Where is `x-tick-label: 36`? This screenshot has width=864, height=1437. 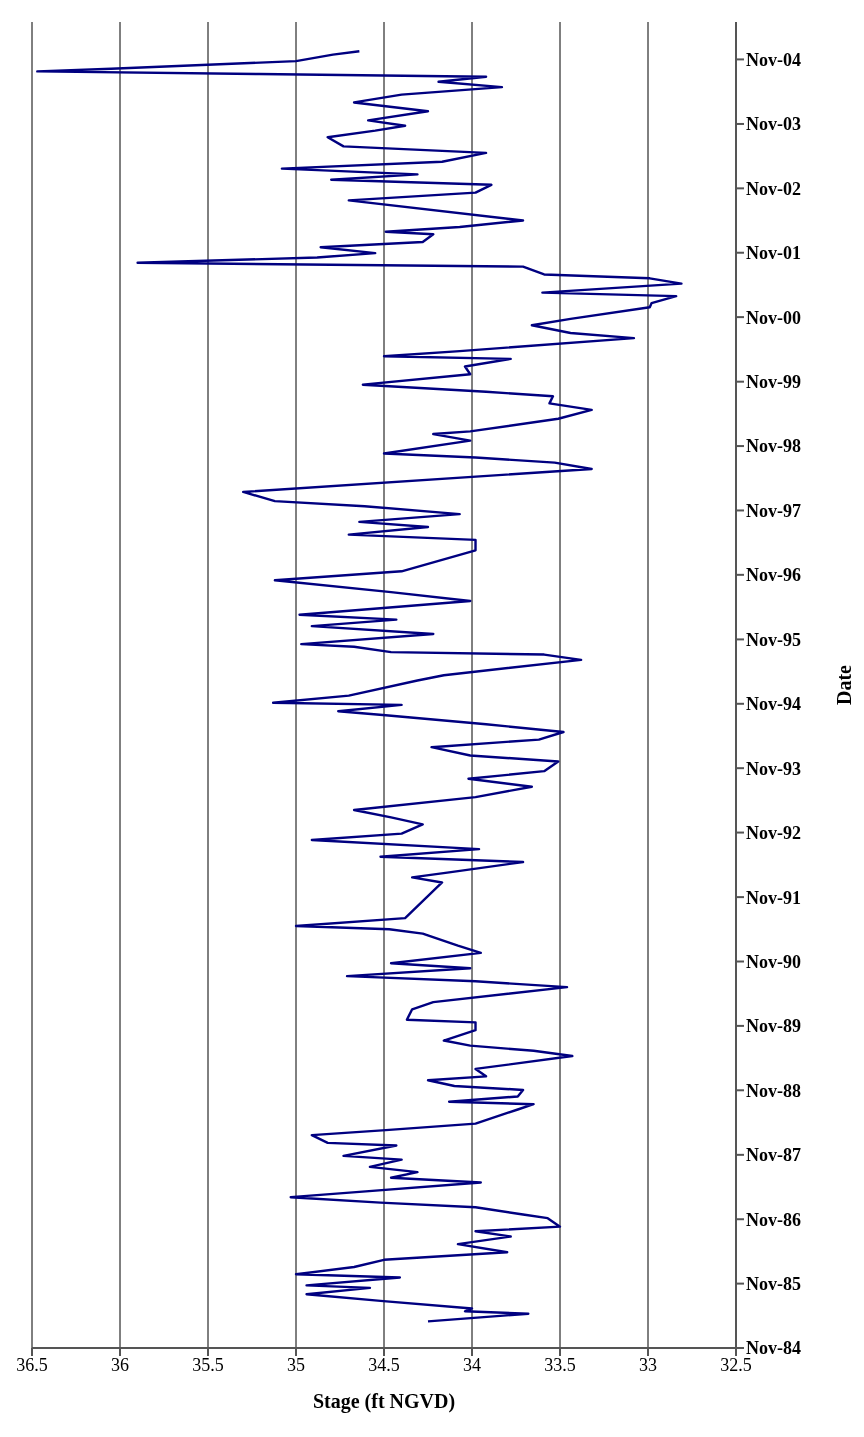
x-tick-label: 36 is located at coordinates (120, 1364).